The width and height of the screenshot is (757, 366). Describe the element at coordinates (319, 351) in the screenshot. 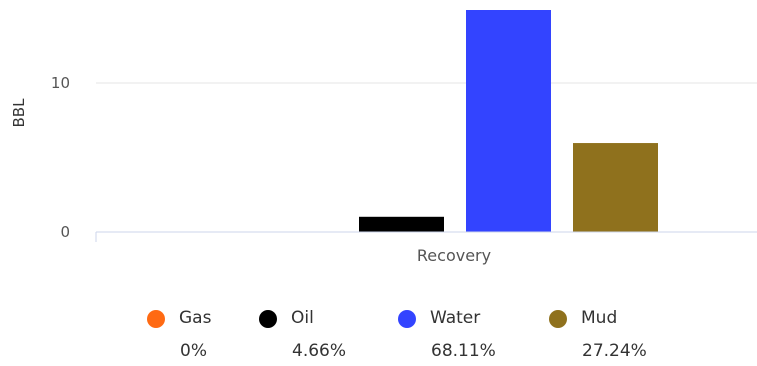

I see `legend-percent-oil: 4.66%` at that location.